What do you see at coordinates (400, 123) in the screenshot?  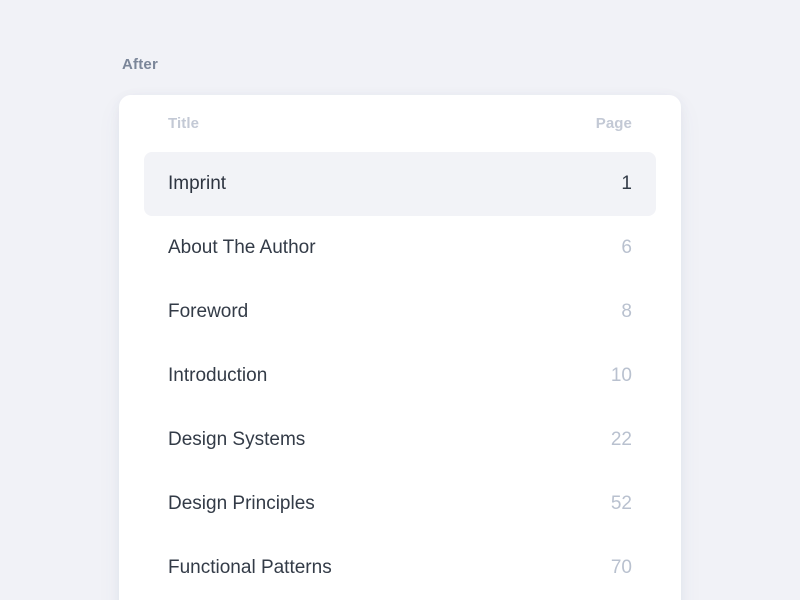 I see `table-header-row: Title Page` at bounding box center [400, 123].